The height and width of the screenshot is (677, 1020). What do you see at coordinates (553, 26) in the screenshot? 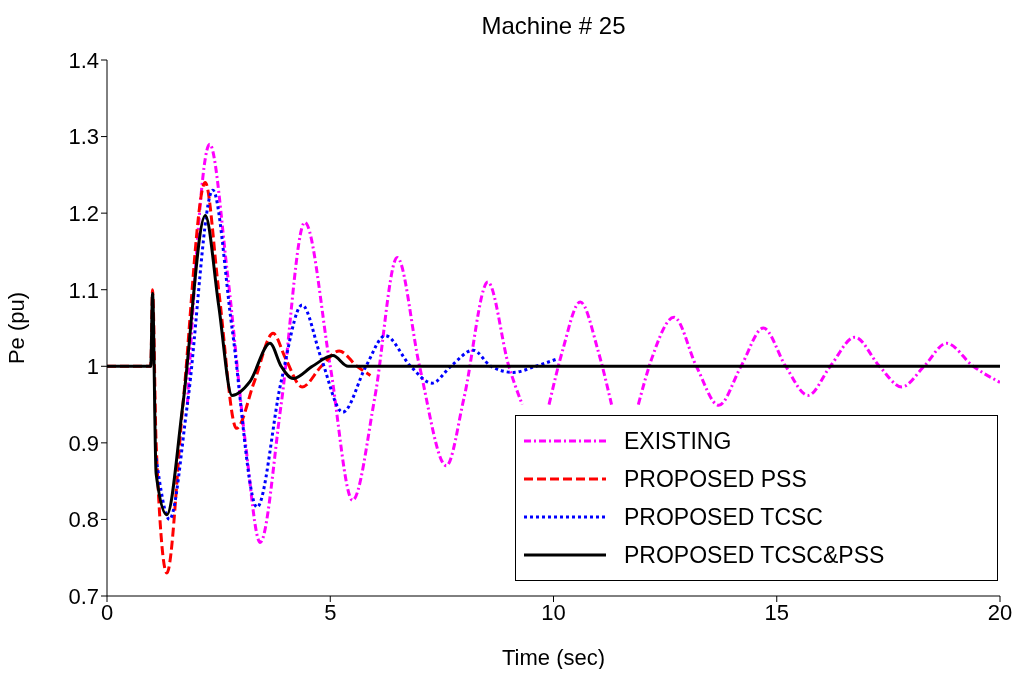
I see `chart-title: Machine # 25` at bounding box center [553, 26].